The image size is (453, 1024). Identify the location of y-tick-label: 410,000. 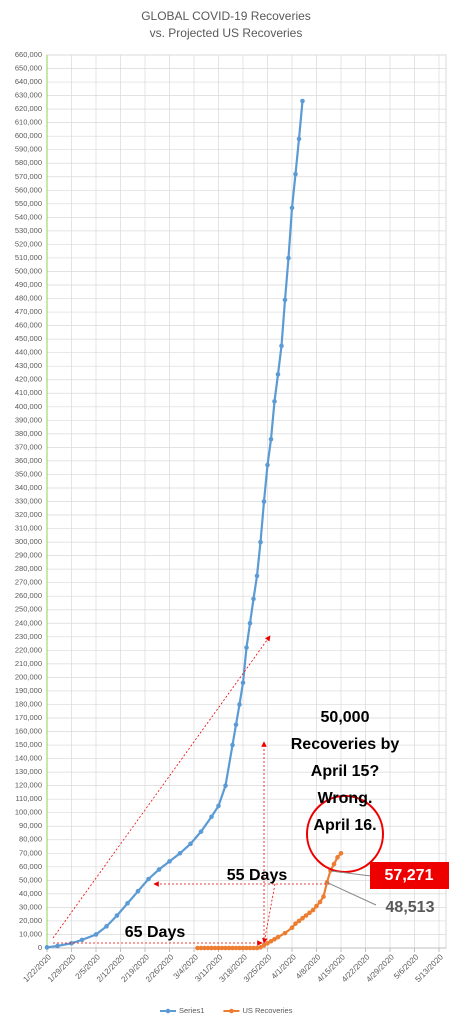
(28, 392).